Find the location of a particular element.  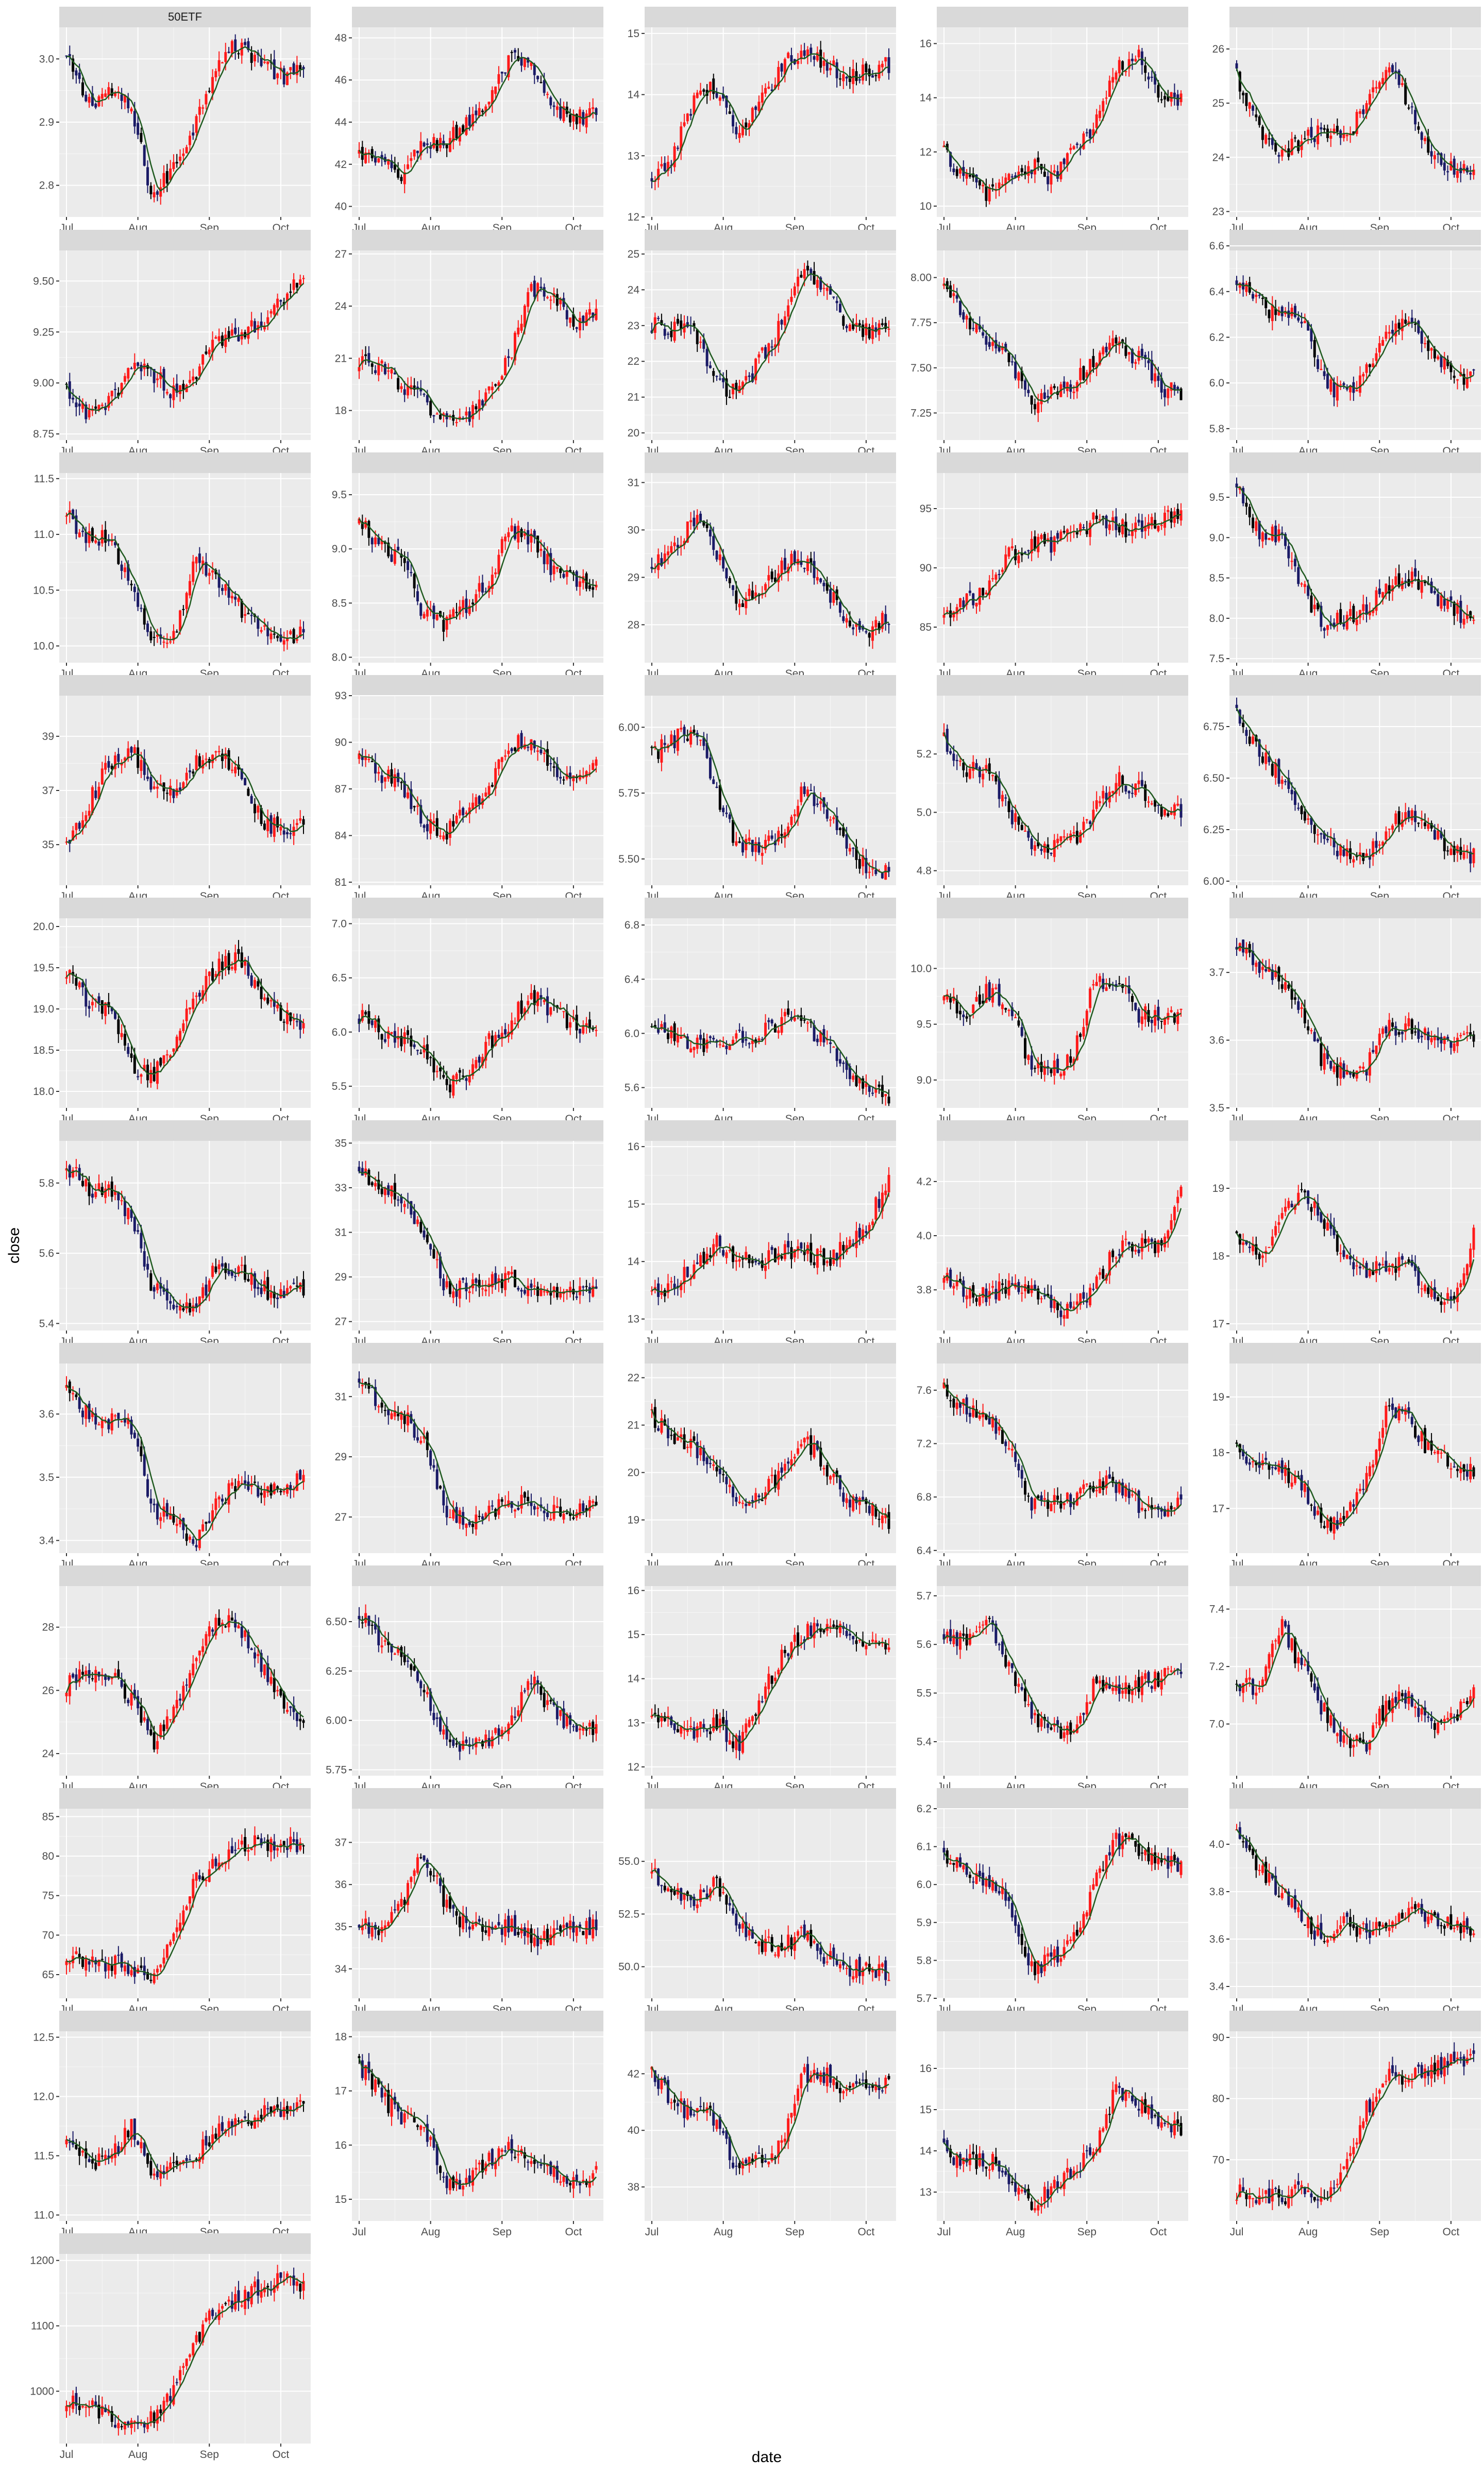

y-tick-label: 5.6 is located at coordinates (632, 1088).